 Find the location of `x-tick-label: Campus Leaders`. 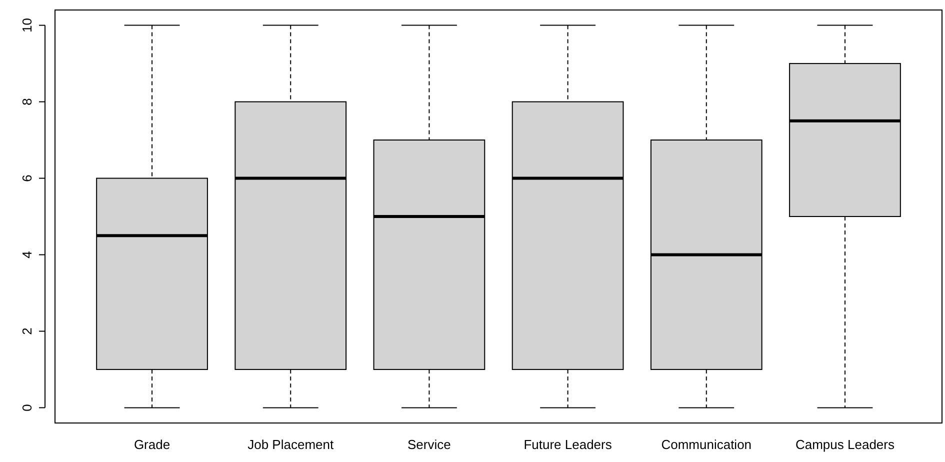

x-tick-label: Campus Leaders is located at coordinates (845, 444).